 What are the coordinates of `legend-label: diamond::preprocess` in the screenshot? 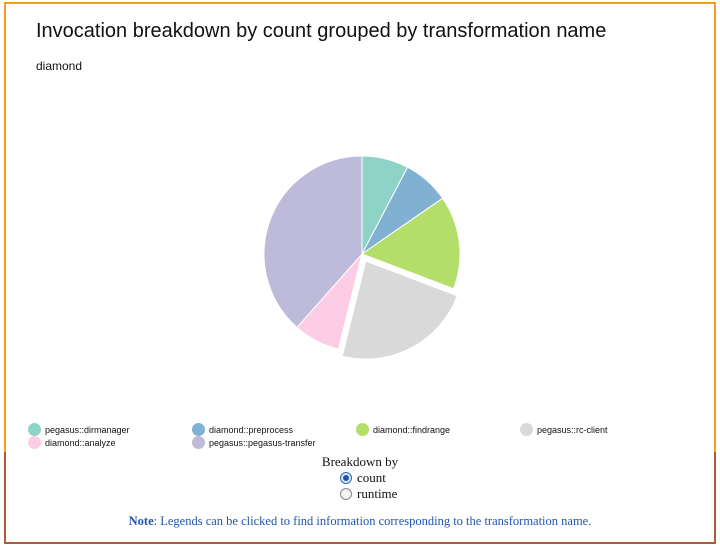 It's located at (251, 429).